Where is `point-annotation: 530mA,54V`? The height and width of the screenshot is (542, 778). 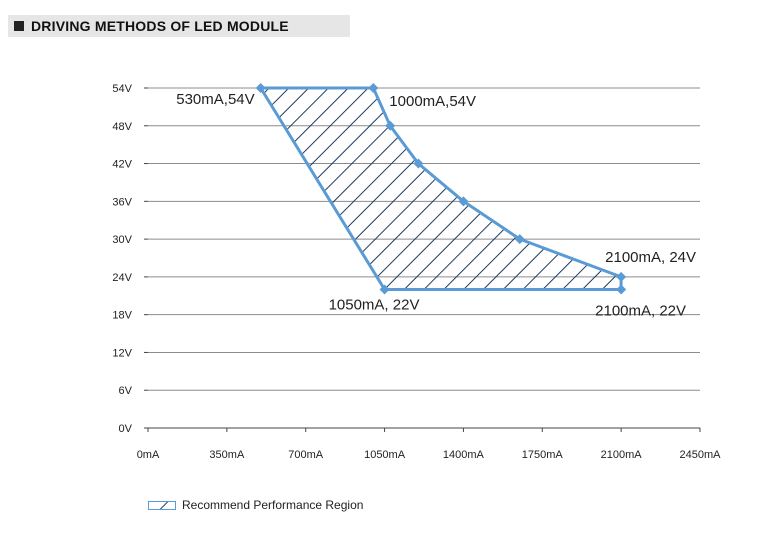
point-annotation: 530mA,54V is located at coordinates (215, 99).